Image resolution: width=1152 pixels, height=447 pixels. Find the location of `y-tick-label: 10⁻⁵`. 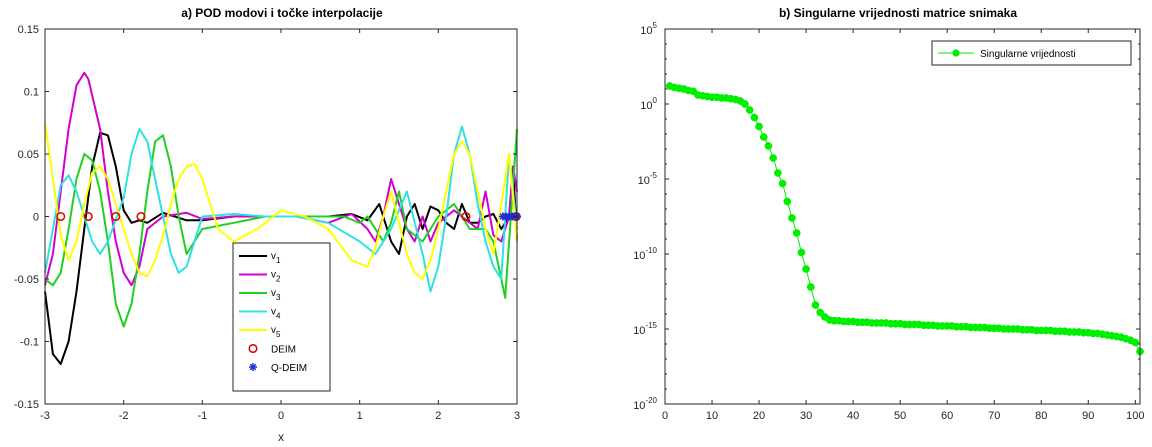

y-tick-label: 10⁻⁵ is located at coordinates (648, 179).